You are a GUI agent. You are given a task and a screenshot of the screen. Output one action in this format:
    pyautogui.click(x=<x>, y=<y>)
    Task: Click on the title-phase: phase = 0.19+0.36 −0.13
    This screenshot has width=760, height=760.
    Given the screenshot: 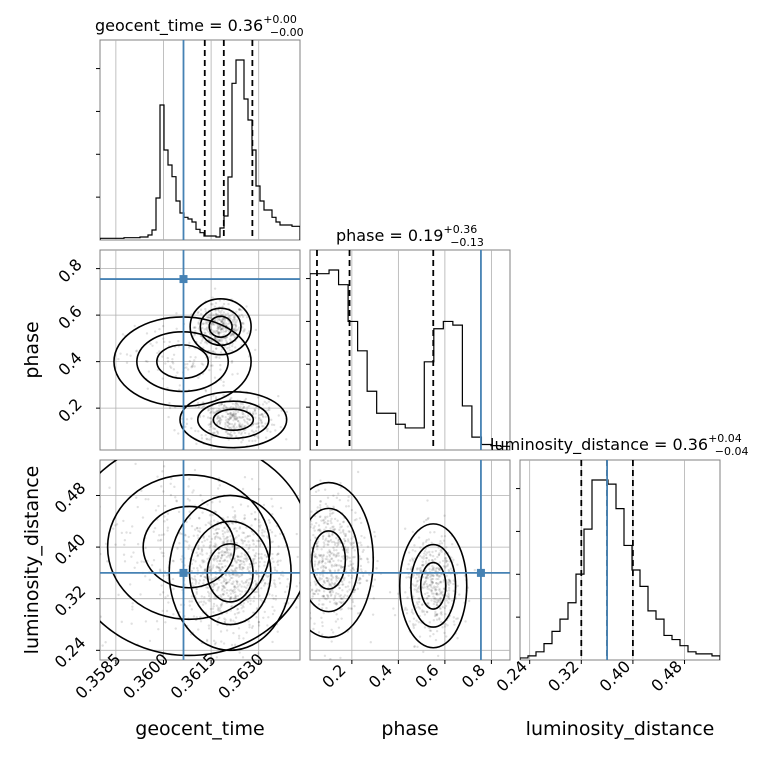 What is the action you would take?
    pyautogui.click(x=410, y=236)
    